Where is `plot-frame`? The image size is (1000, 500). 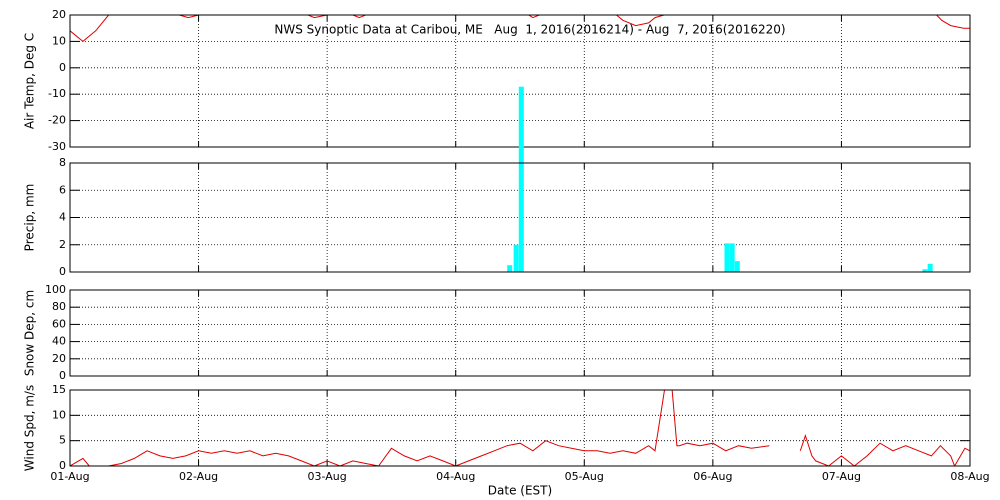 plot-frame is located at coordinates (520, 428).